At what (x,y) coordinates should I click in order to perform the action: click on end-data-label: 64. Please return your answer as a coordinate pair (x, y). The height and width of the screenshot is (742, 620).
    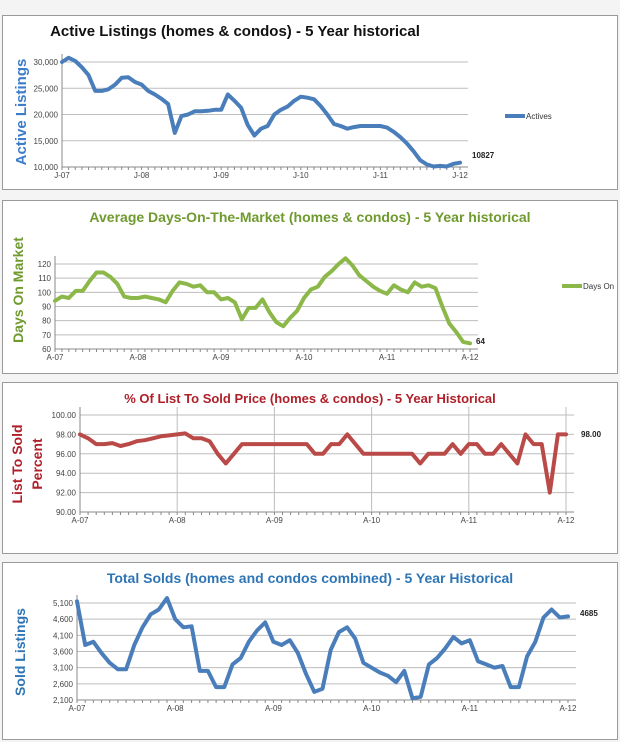
    Looking at the image, I should click on (480, 341).